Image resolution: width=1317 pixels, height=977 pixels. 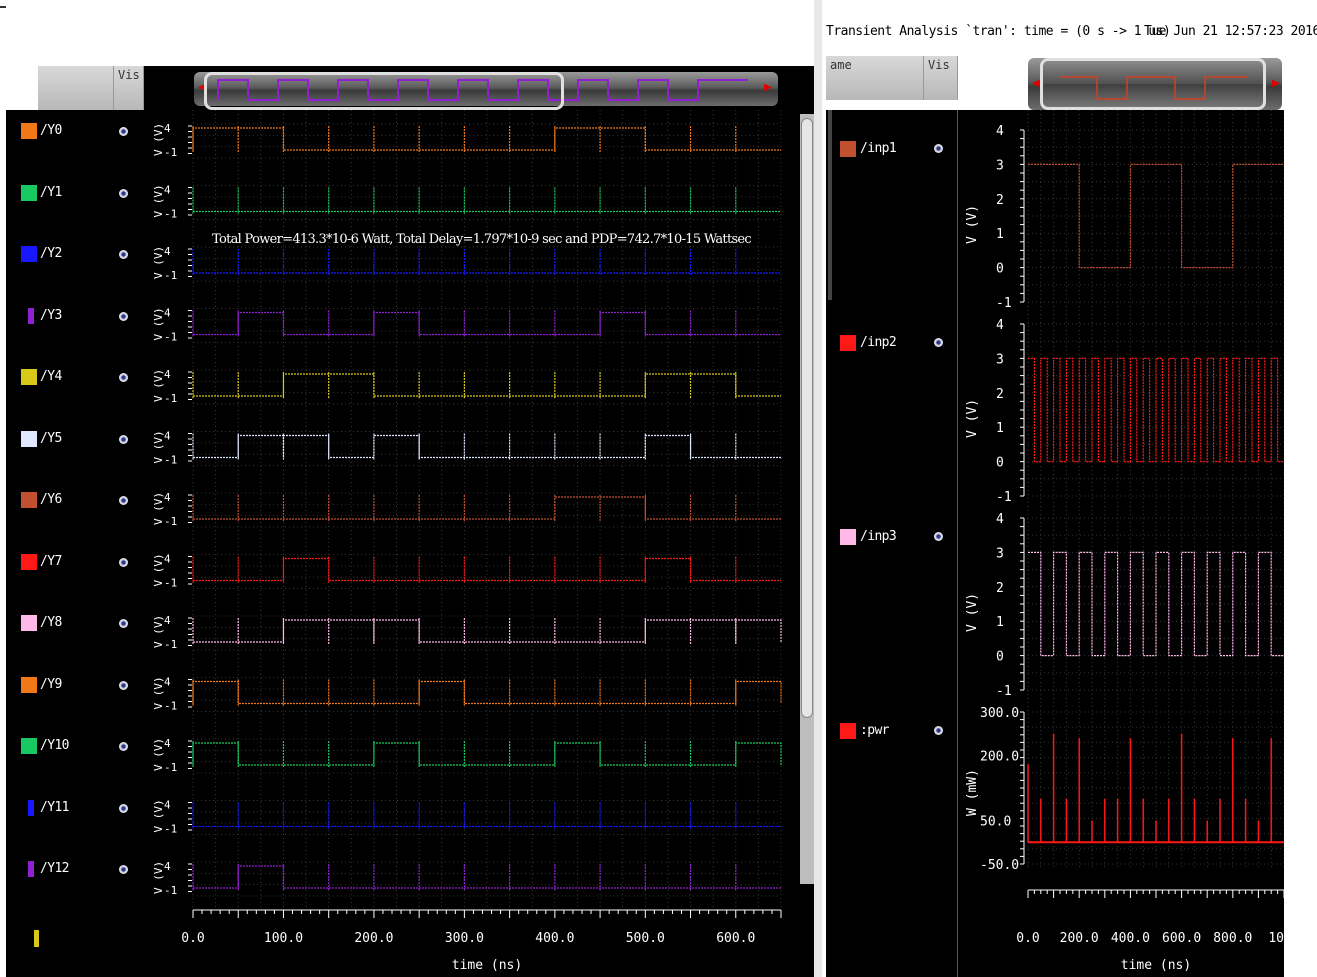 What do you see at coordinates (818, 488) in the screenshot?
I see `pane-divider` at bounding box center [818, 488].